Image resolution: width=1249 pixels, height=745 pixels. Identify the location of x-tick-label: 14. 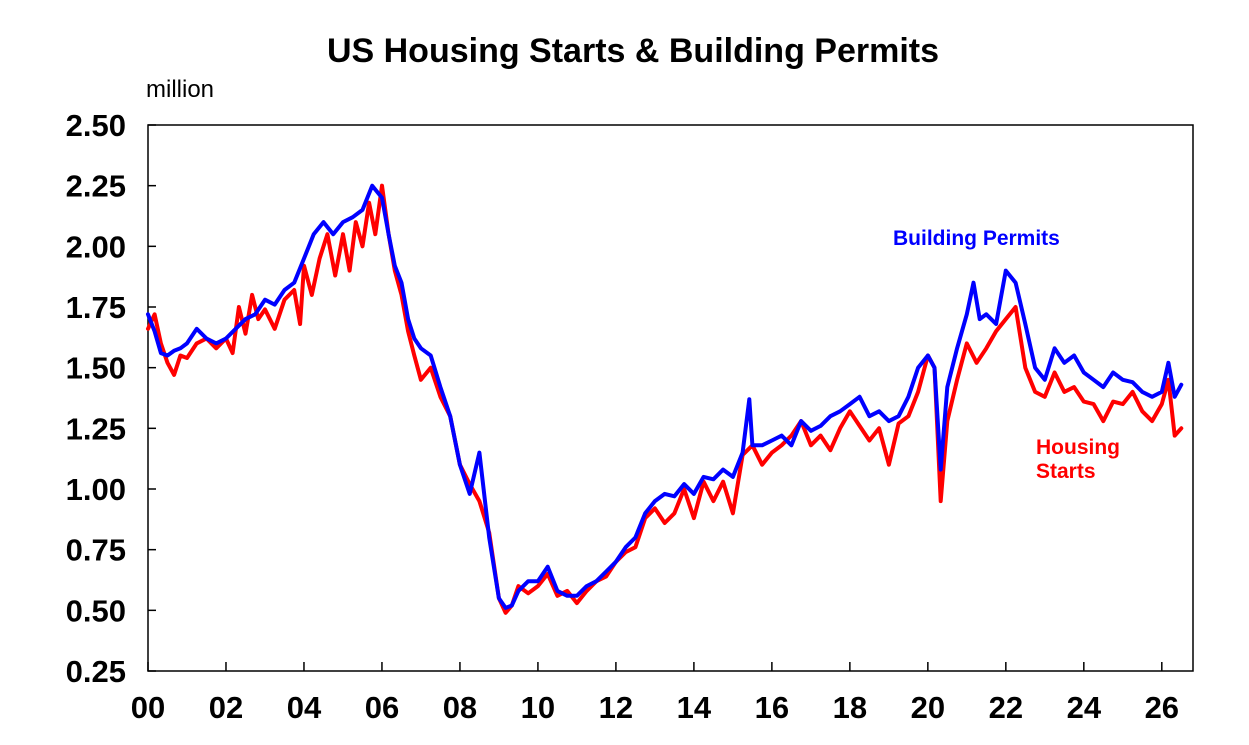
(694, 707).